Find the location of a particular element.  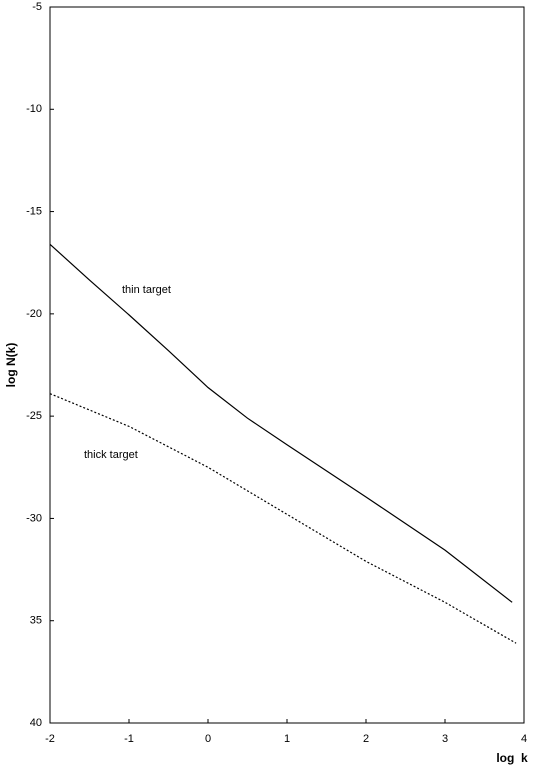

x-tick-label: -2 is located at coordinates (50, 739).